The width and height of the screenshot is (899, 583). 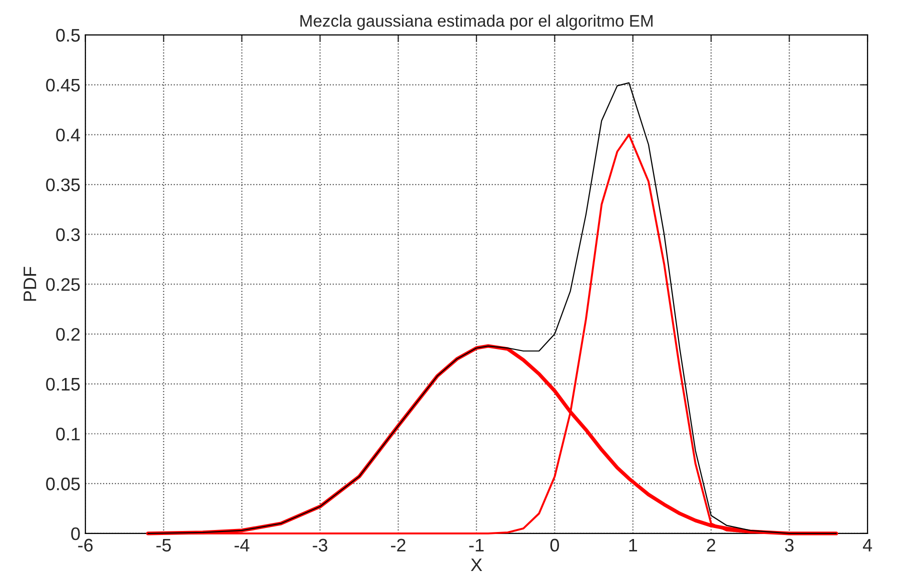 I want to click on y-tick-label: 0.1, so click(x=68, y=434).